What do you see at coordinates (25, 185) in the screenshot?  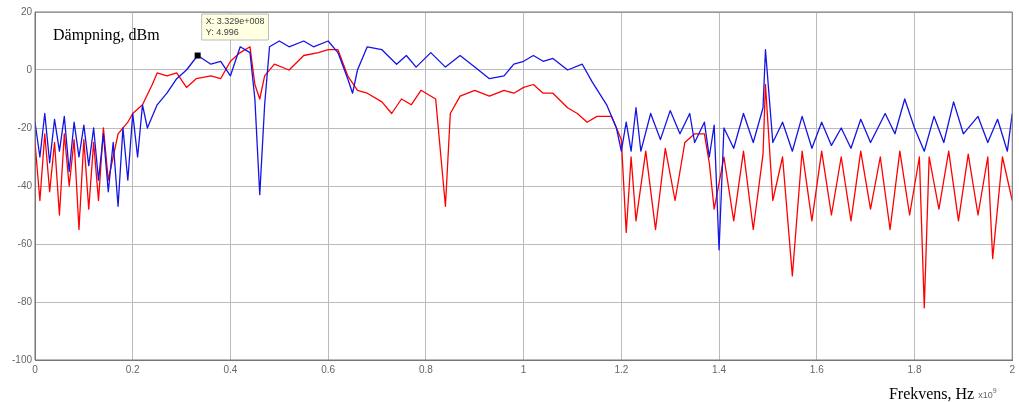 I see `y-tick-label: -40` at bounding box center [25, 185].